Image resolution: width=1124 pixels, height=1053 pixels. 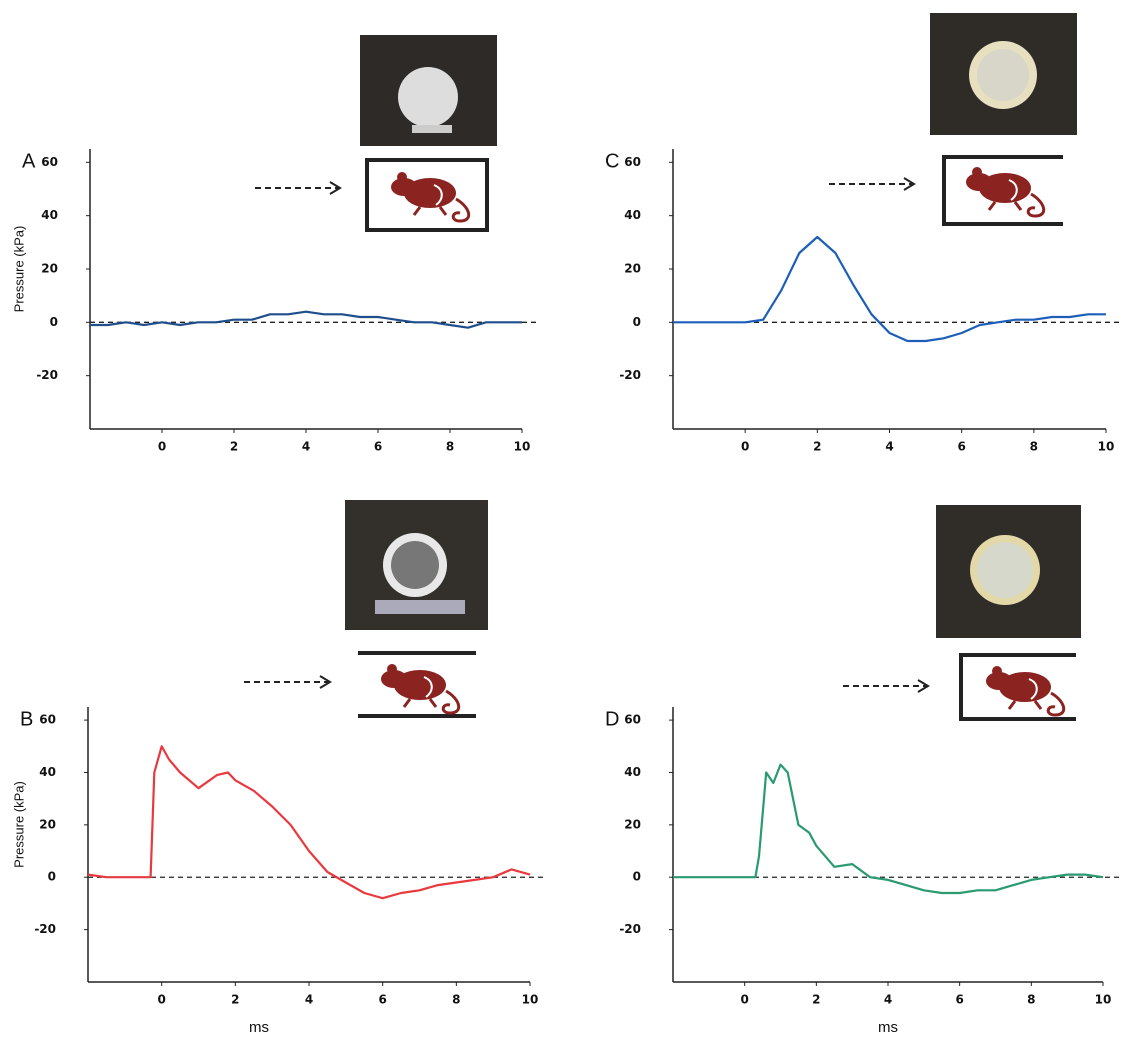 What do you see at coordinates (1003, 74) in the screenshot?
I see `photo-c` at bounding box center [1003, 74].